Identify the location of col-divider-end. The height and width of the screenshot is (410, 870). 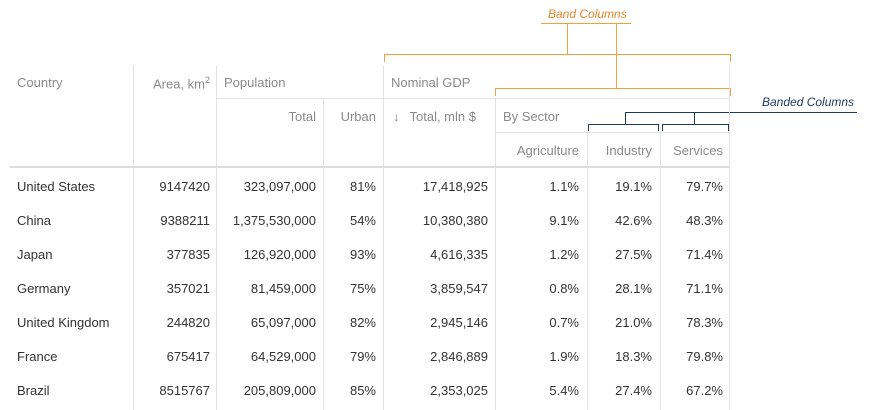
(729, 237).